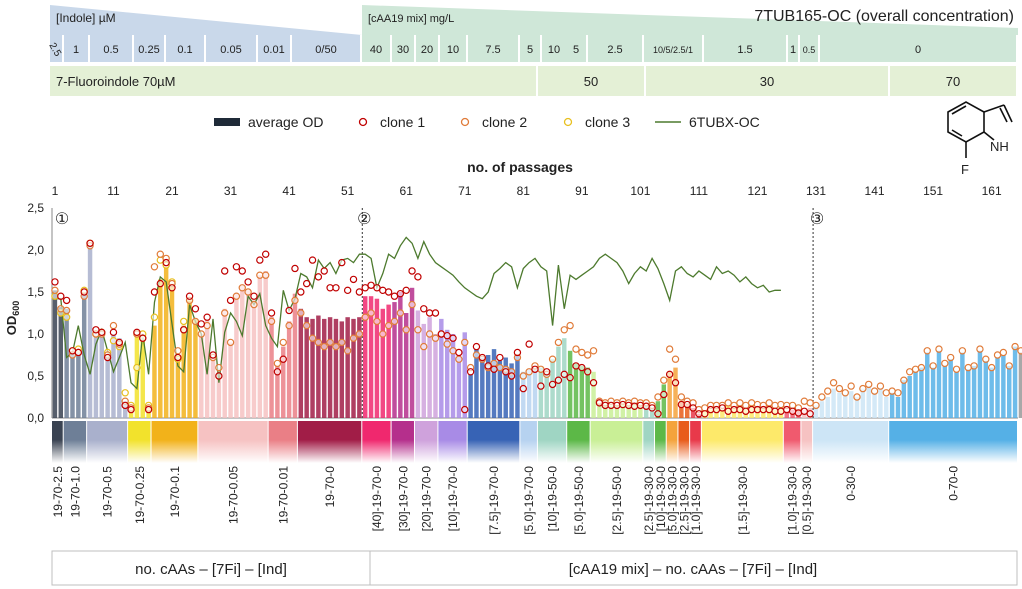  What do you see at coordinates (58, 492) in the screenshot?
I see `segment-label: 19-70-2.5` at bounding box center [58, 492].